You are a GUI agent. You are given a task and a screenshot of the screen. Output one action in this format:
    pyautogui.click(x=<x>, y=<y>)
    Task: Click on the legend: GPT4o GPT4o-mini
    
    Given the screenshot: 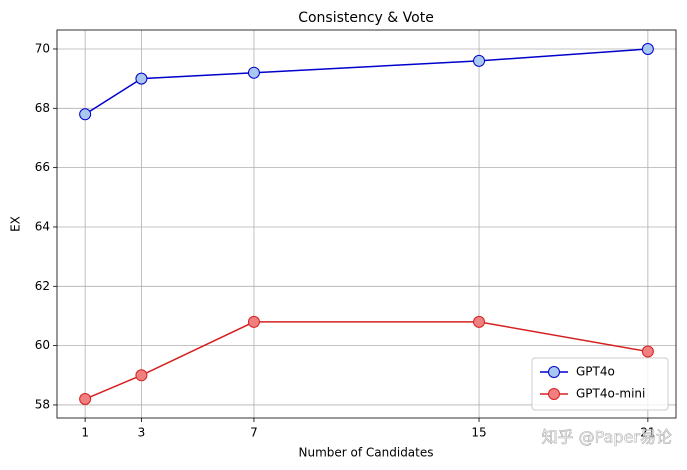 What is the action you would take?
    pyautogui.click(x=600, y=384)
    